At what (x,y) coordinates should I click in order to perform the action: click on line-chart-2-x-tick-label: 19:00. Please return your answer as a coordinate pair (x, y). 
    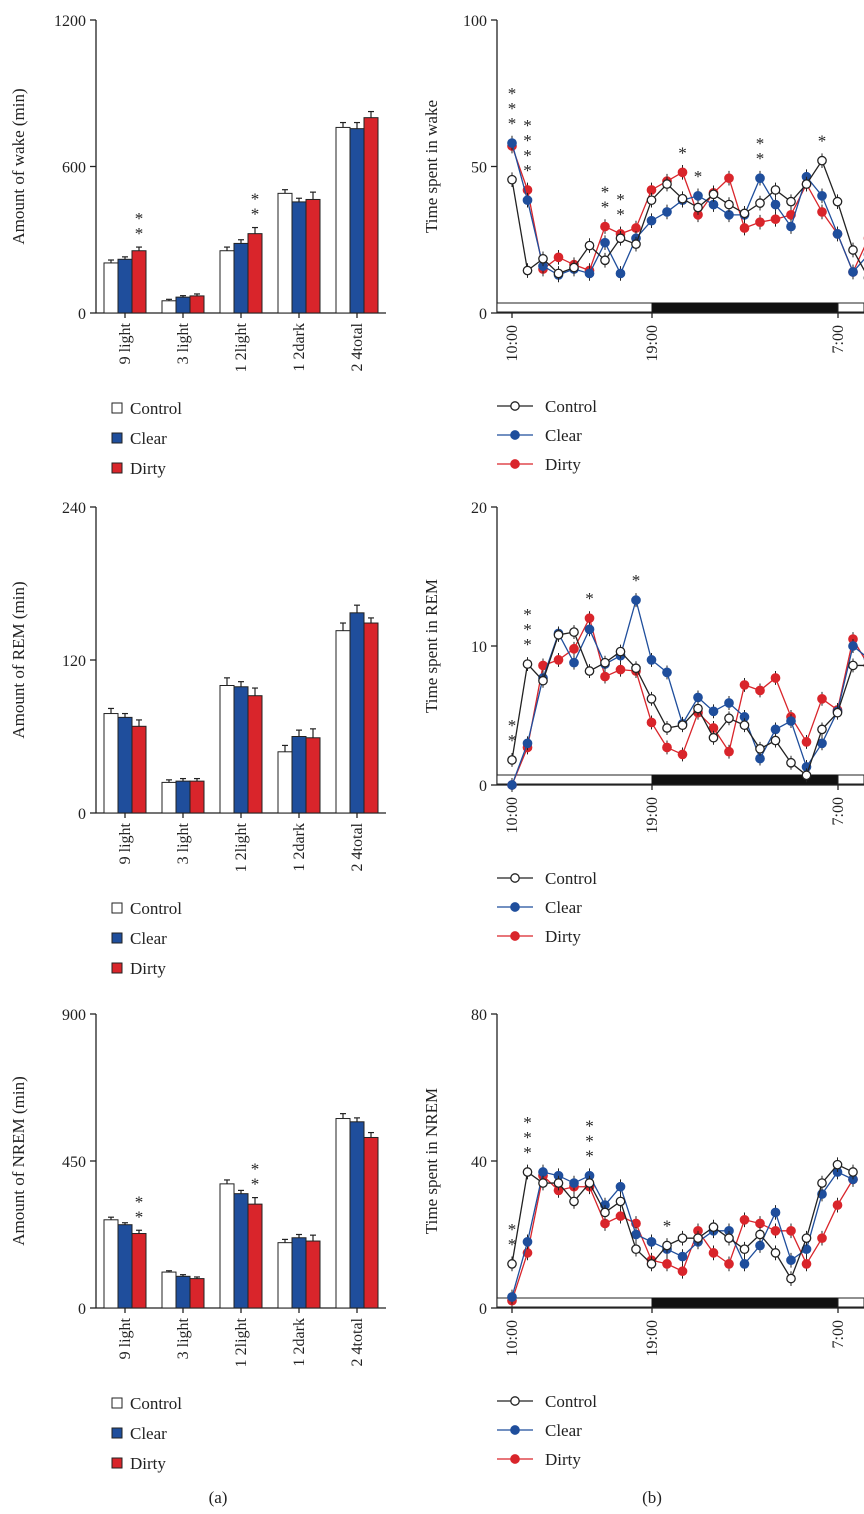
    Looking at the image, I should click on (652, 1338).